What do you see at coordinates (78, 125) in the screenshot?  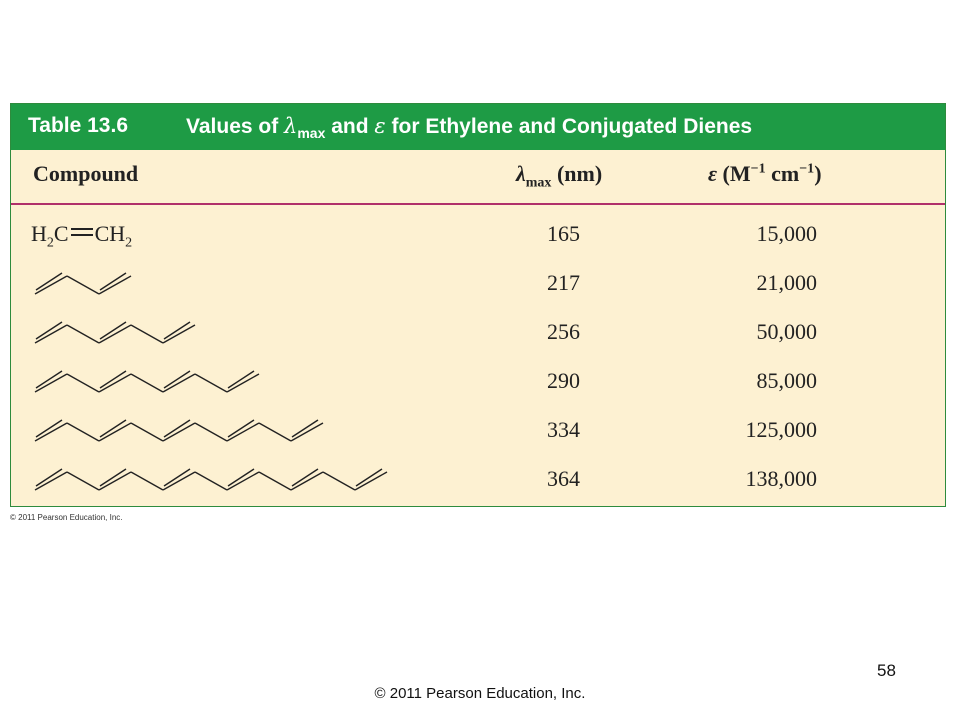 I see `table-number: Table 13.6` at bounding box center [78, 125].